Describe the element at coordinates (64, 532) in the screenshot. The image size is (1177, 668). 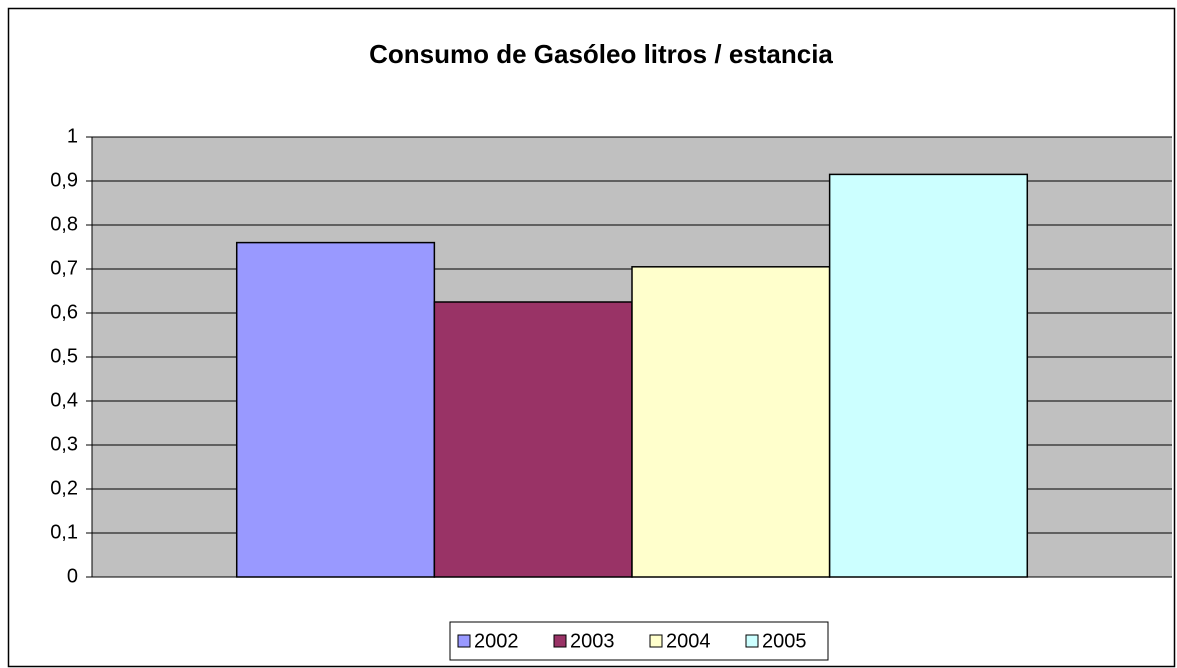
I see `y-tick-label: 0,1` at that location.